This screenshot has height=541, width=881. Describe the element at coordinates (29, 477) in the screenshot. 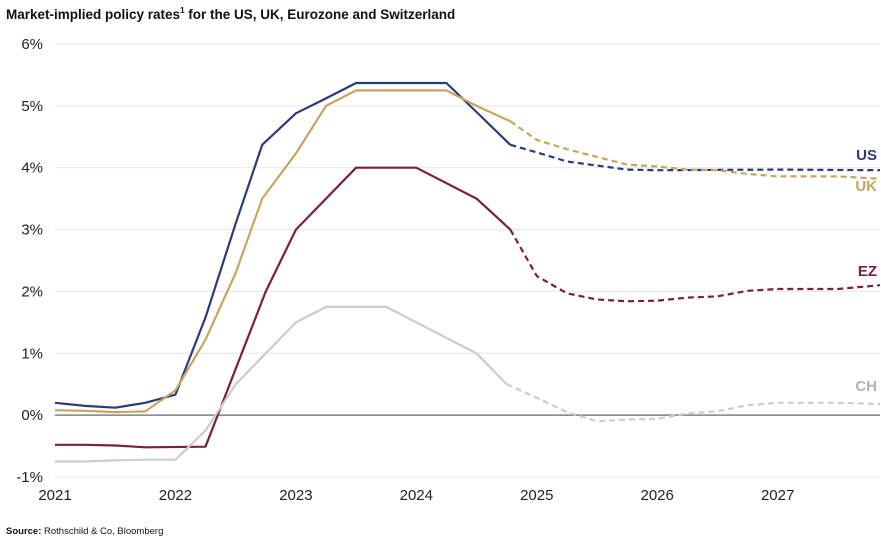

I see `y-tick-label: -1%` at that location.